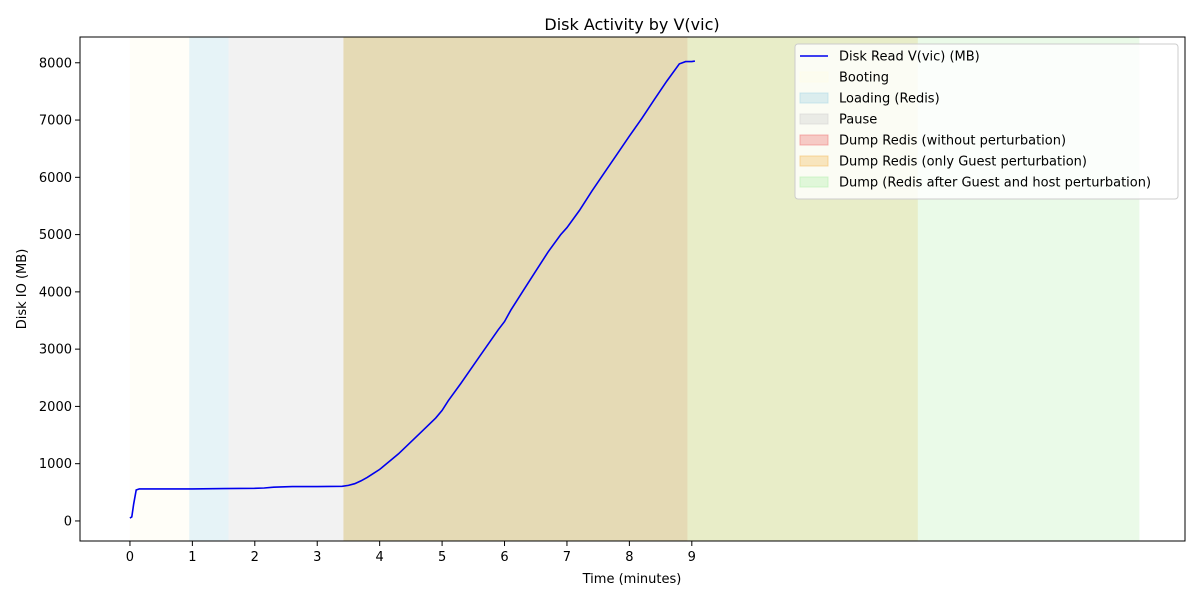 This screenshot has height=600, width=1200. What do you see at coordinates (55, 292) in the screenshot?
I see `y-tick-label: 4000` at bounding box center [55, 292].